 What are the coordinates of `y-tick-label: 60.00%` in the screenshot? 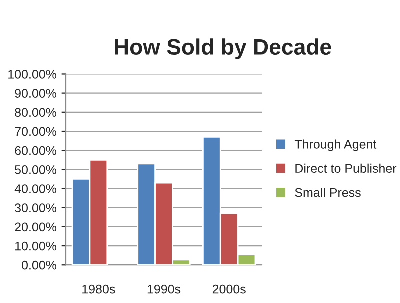 It's located at (36, 151).